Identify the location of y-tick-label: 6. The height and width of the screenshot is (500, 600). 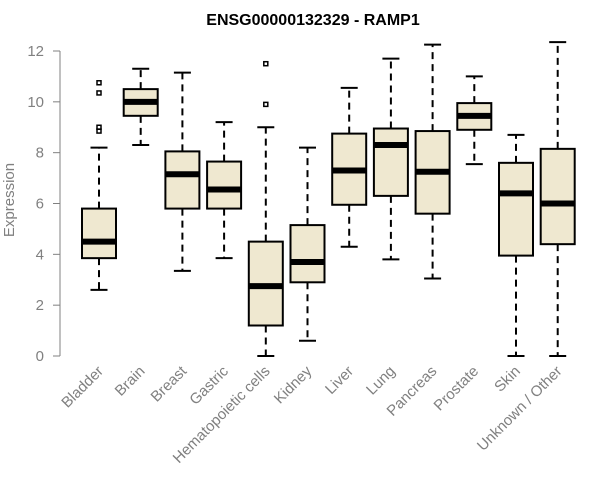
(40, 204).